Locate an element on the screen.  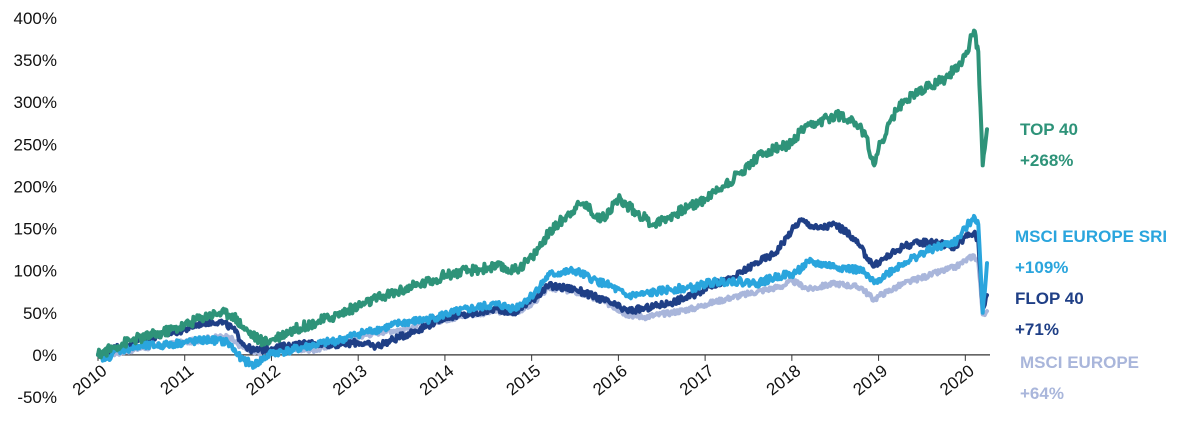
y-tick-label: 250% is located at coordinates (35, 144).